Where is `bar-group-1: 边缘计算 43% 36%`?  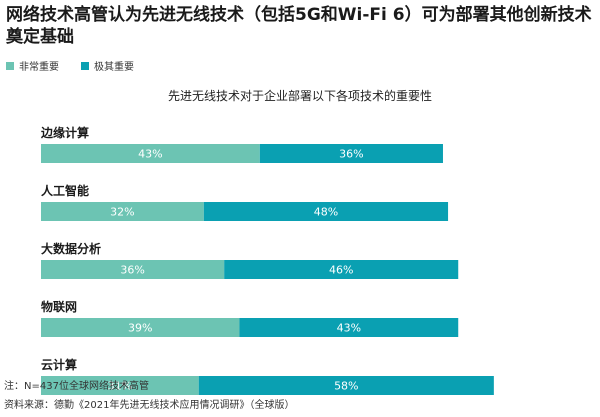
bar-group-1: 边缘计算 43% 36% is located at coordinates (241, 144).